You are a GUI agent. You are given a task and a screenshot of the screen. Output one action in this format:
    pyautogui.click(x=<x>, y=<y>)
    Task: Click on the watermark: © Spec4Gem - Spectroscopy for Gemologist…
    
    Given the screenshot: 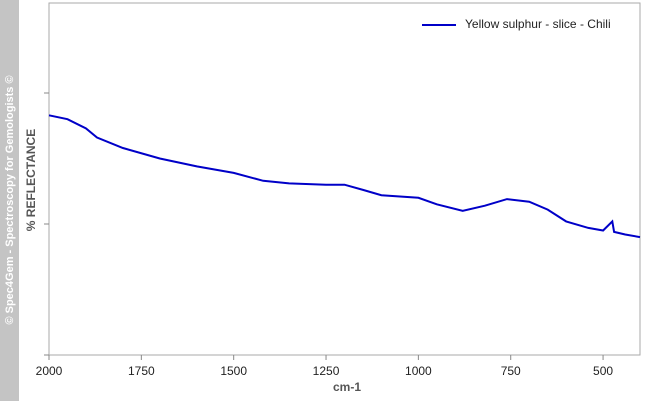 What is the action you would take?
    pyautogui.click(x=10, y=199)
    